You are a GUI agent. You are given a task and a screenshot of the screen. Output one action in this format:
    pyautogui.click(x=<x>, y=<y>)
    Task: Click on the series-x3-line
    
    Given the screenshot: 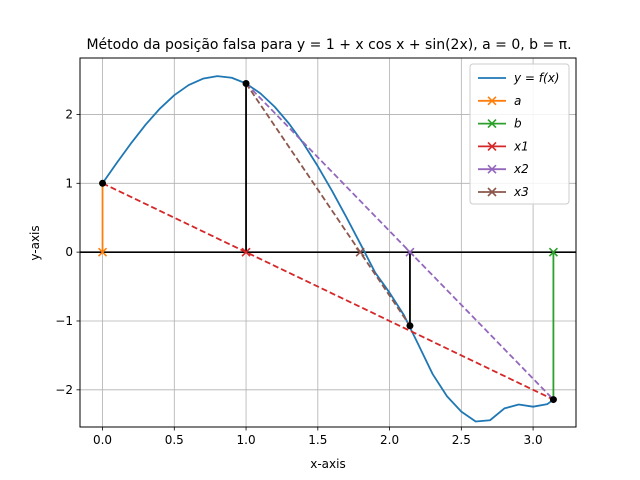 What is the action you would take?
    pyautogui.click(x=328, y=204)
    